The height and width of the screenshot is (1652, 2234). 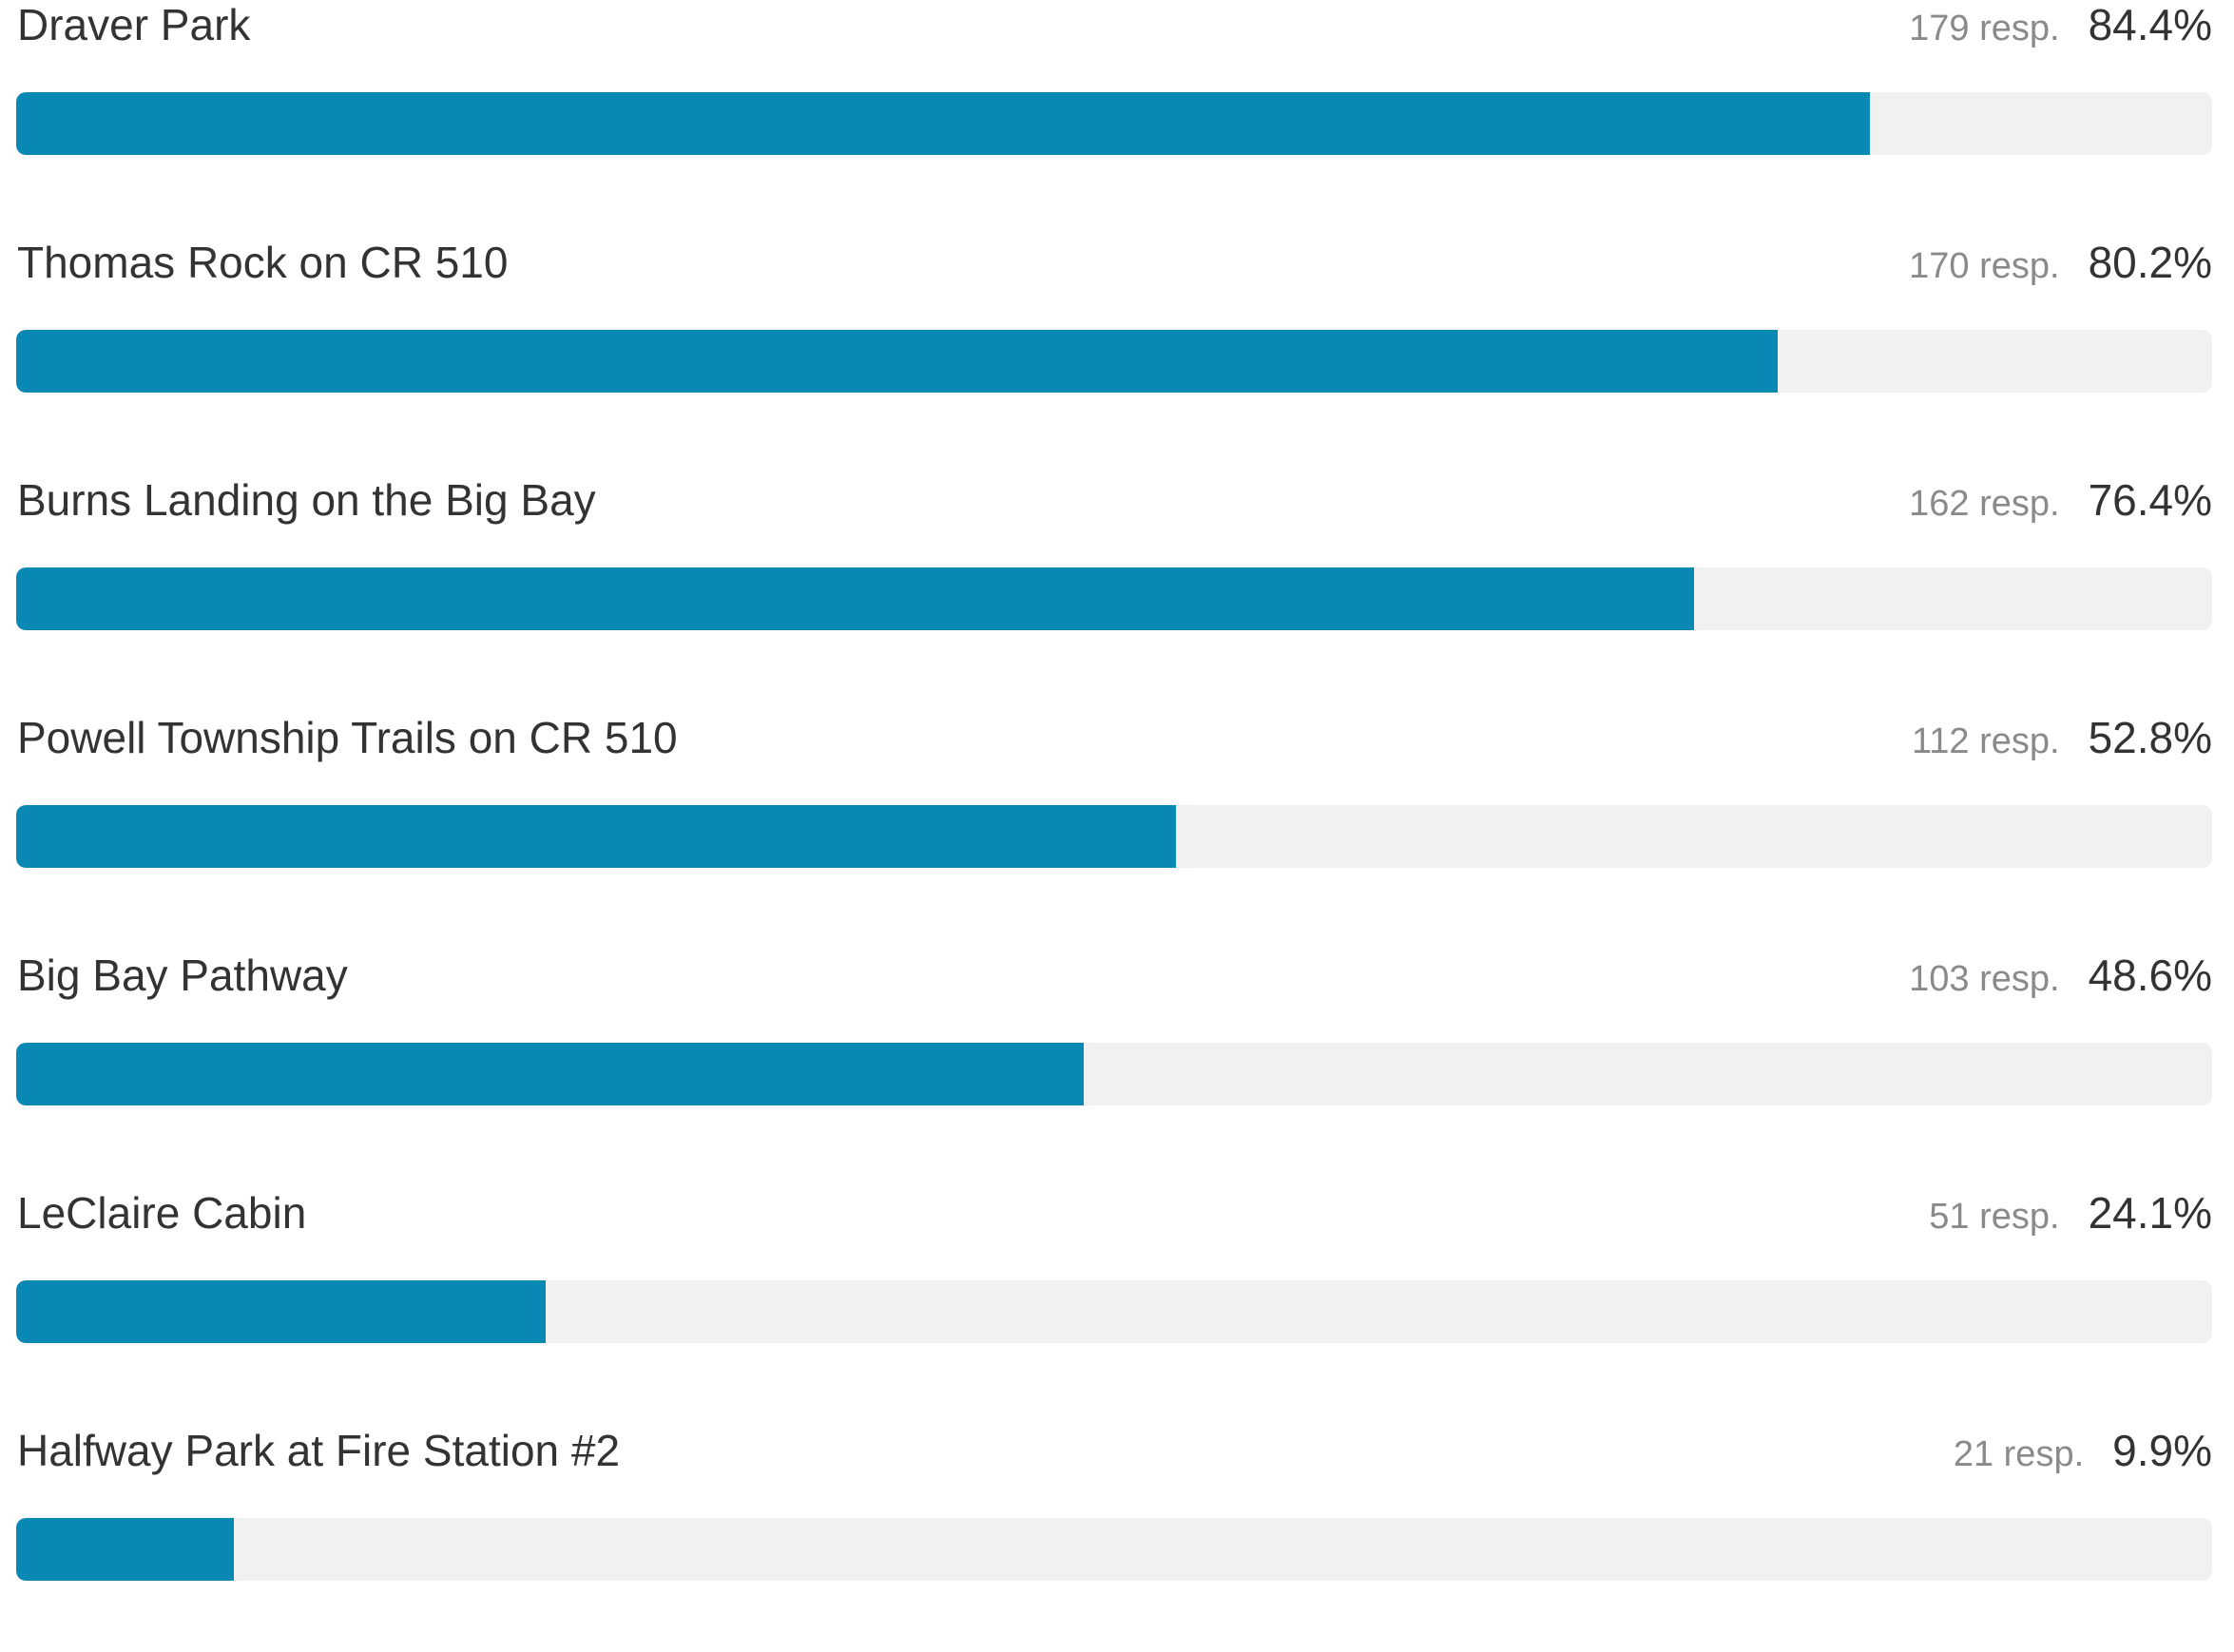 What do you see at coordinates (2062, 743) in the screenshot?
I see `bar-stats: 112 resp. 52.8%` at bounding box center [2062, 743].